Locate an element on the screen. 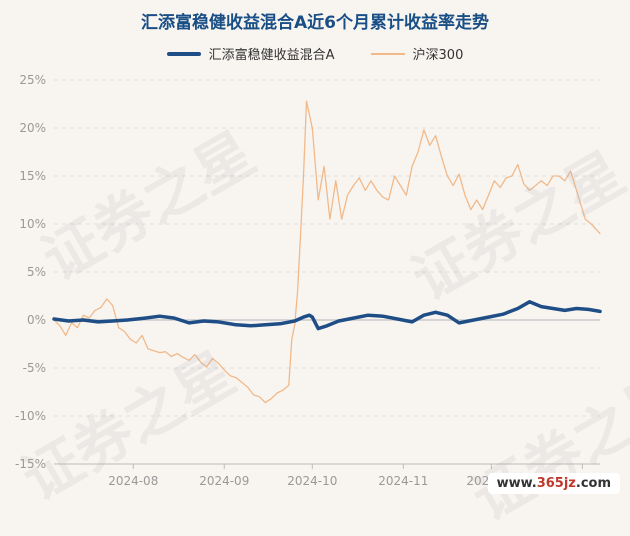  site-stamp: www.365jz.com is located at coordinates (553, 483).